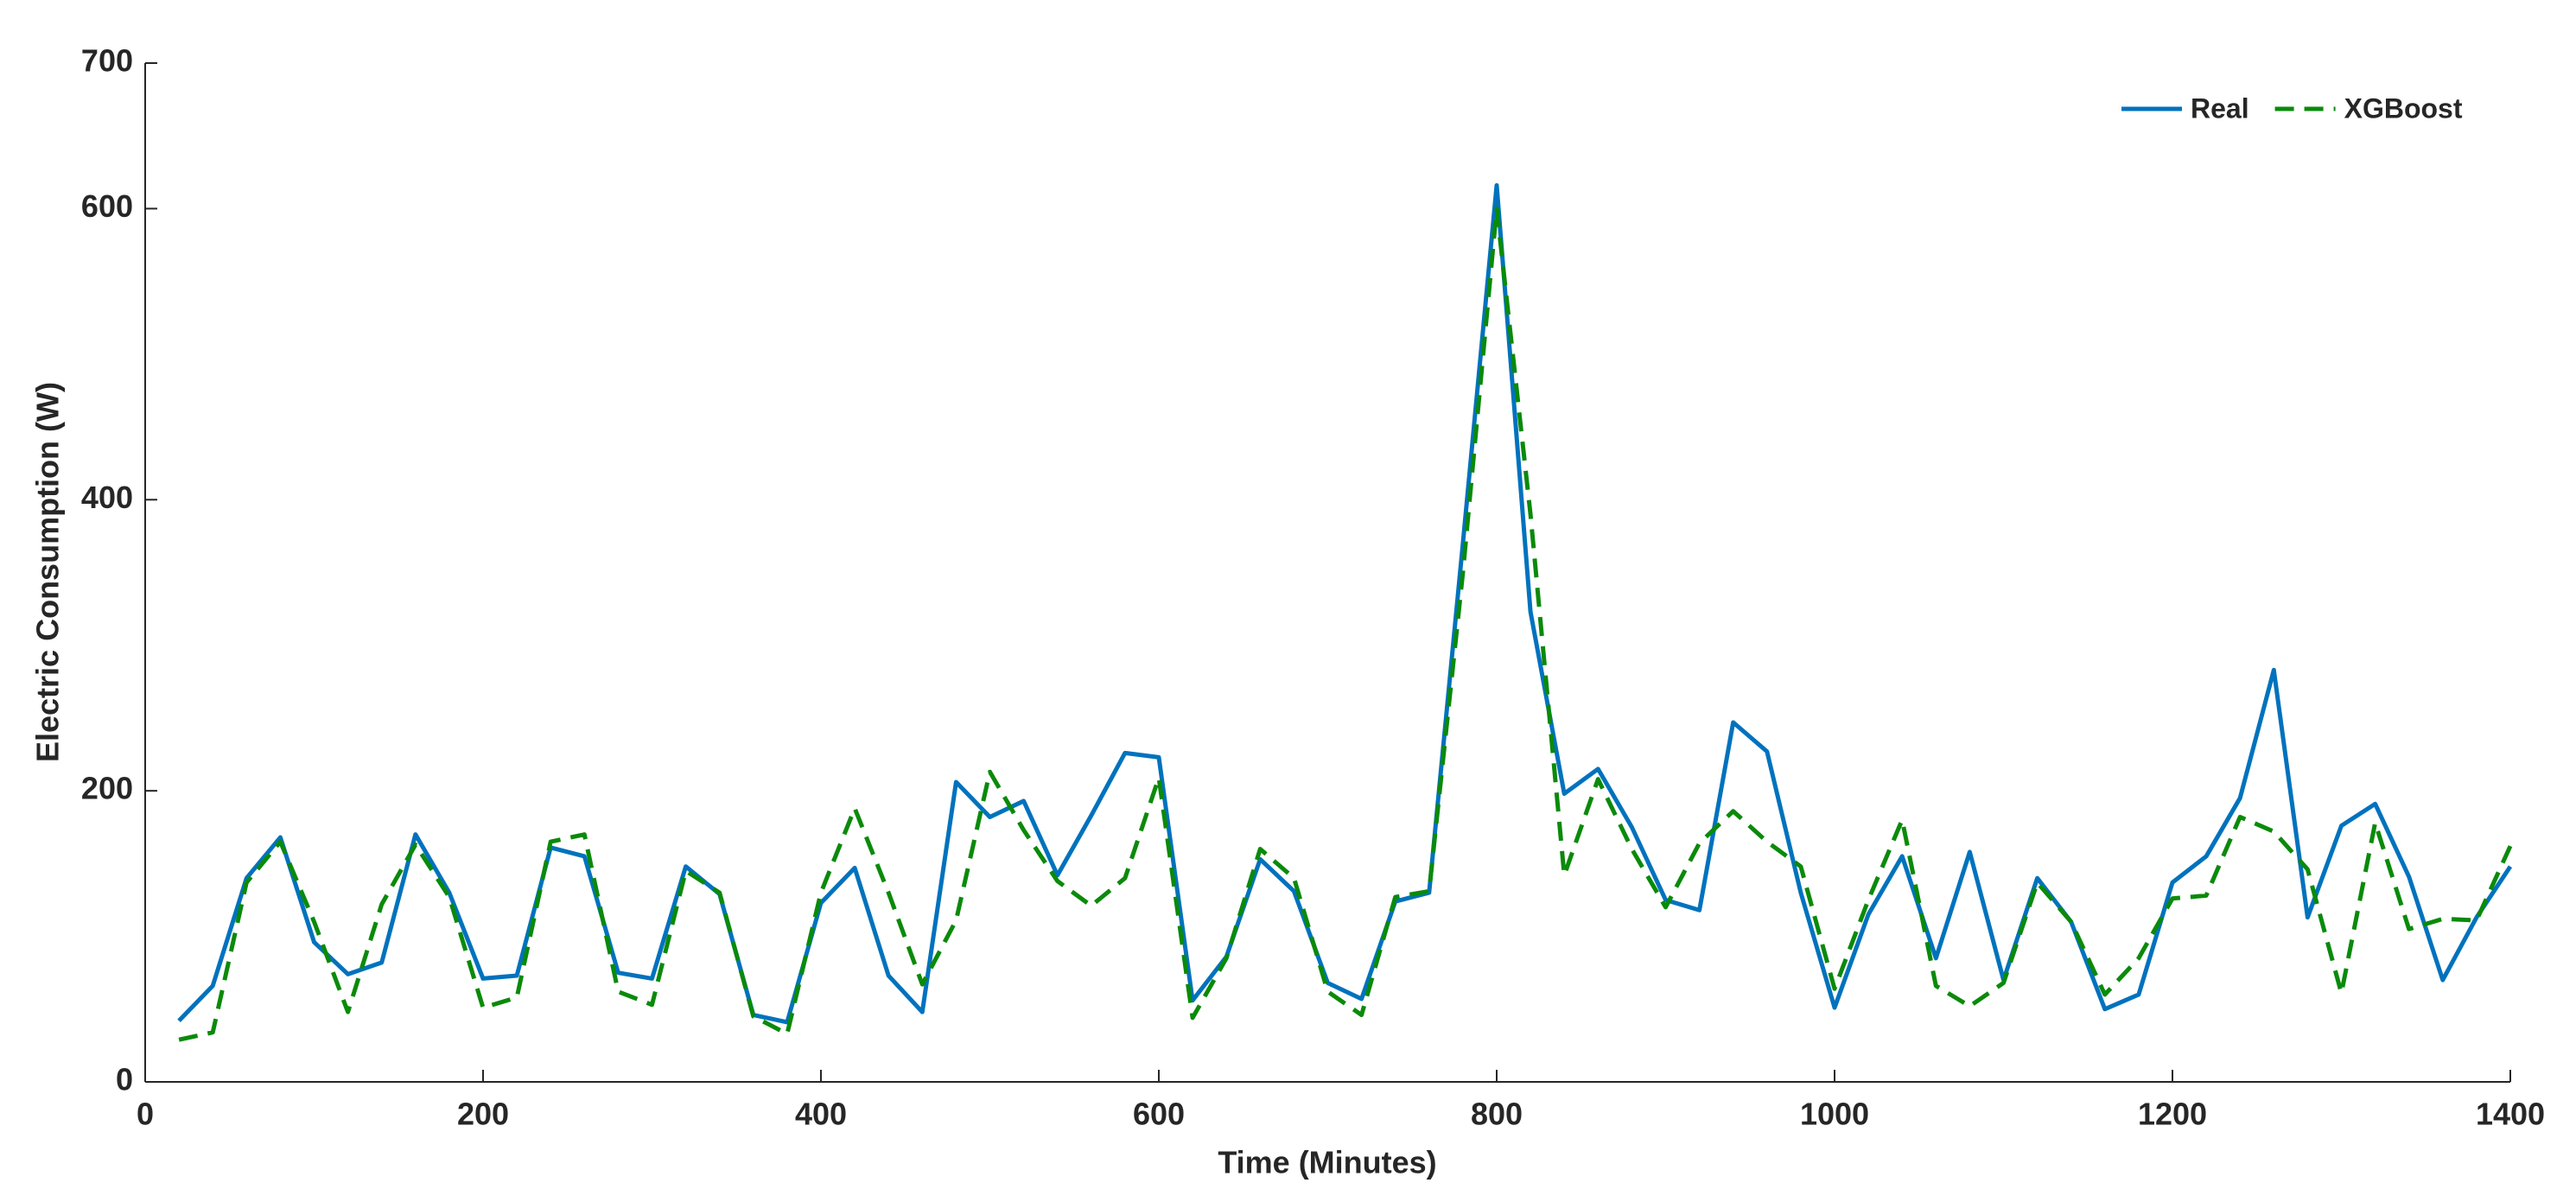  Describe the element at coordinates (821, 1114) in the screenshot. I see `x-tick-label: 400` at that location.